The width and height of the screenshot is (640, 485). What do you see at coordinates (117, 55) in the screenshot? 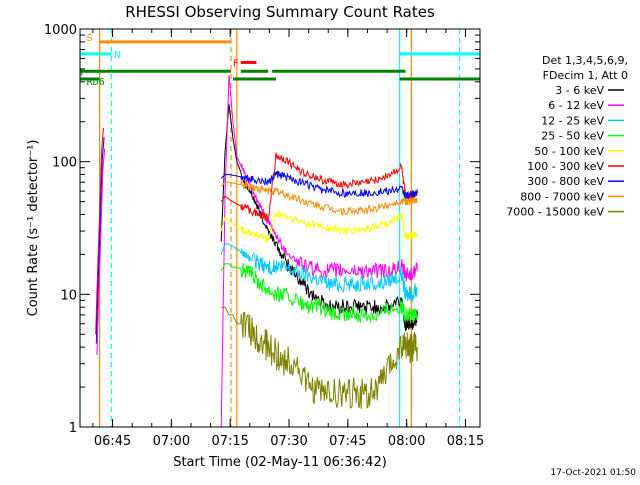
I see `flag-label-n: N` at bounding box center [117, 55].